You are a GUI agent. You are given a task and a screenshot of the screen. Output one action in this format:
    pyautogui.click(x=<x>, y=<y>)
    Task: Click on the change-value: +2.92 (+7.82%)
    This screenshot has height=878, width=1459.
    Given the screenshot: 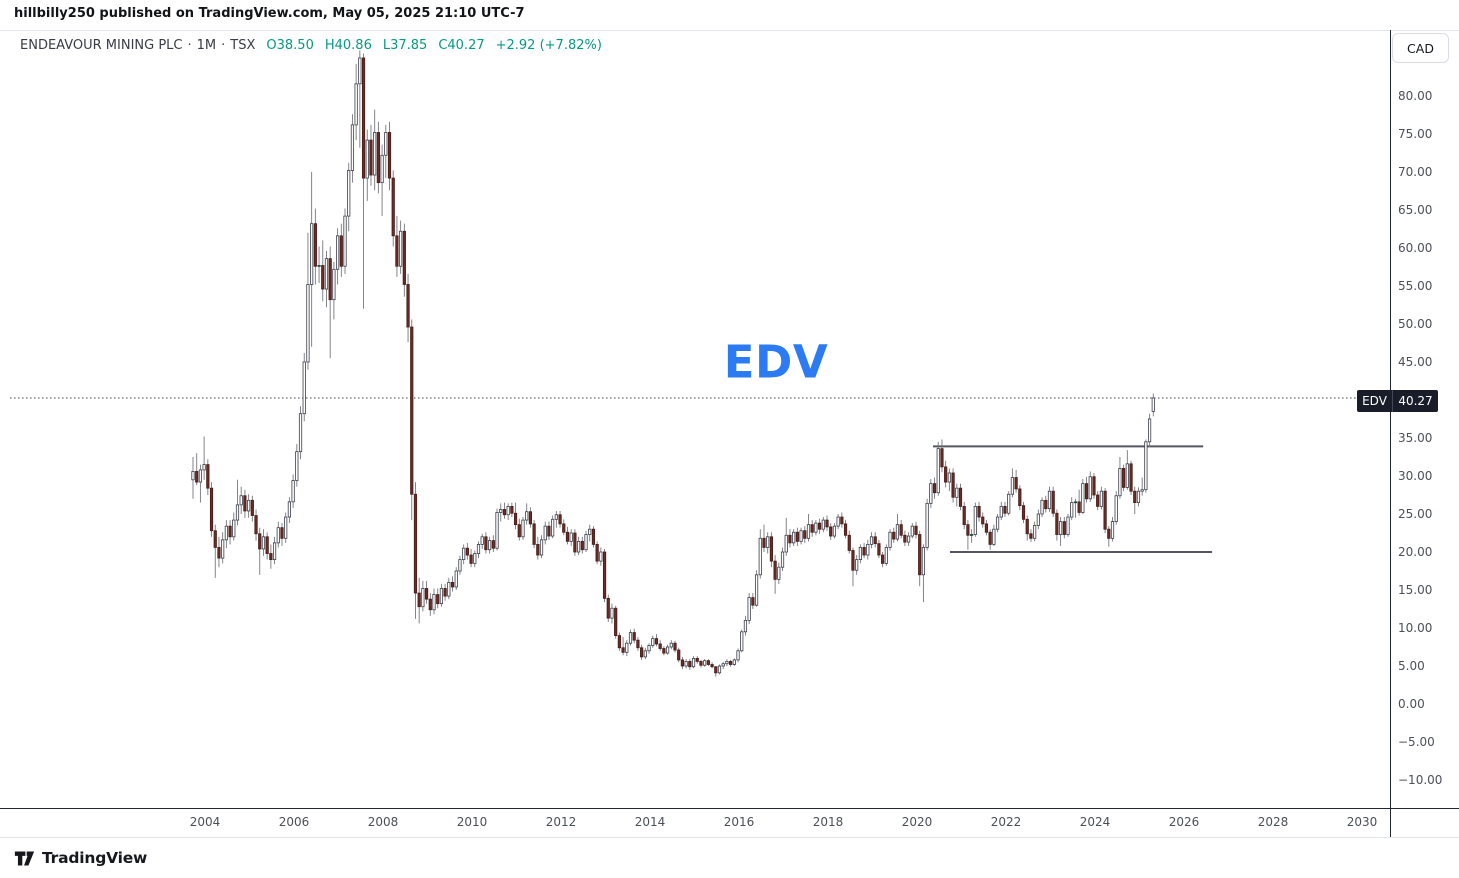 What is the action you would take?
    pyautogui.click(x=548, y=45)
    